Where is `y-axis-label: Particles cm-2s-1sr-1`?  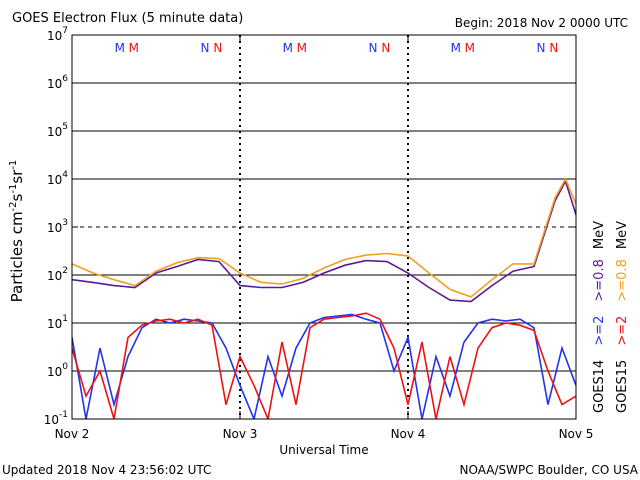 y-axis-label: Particles cm-2s-1sr-1 is located at coordinates (17, 231).